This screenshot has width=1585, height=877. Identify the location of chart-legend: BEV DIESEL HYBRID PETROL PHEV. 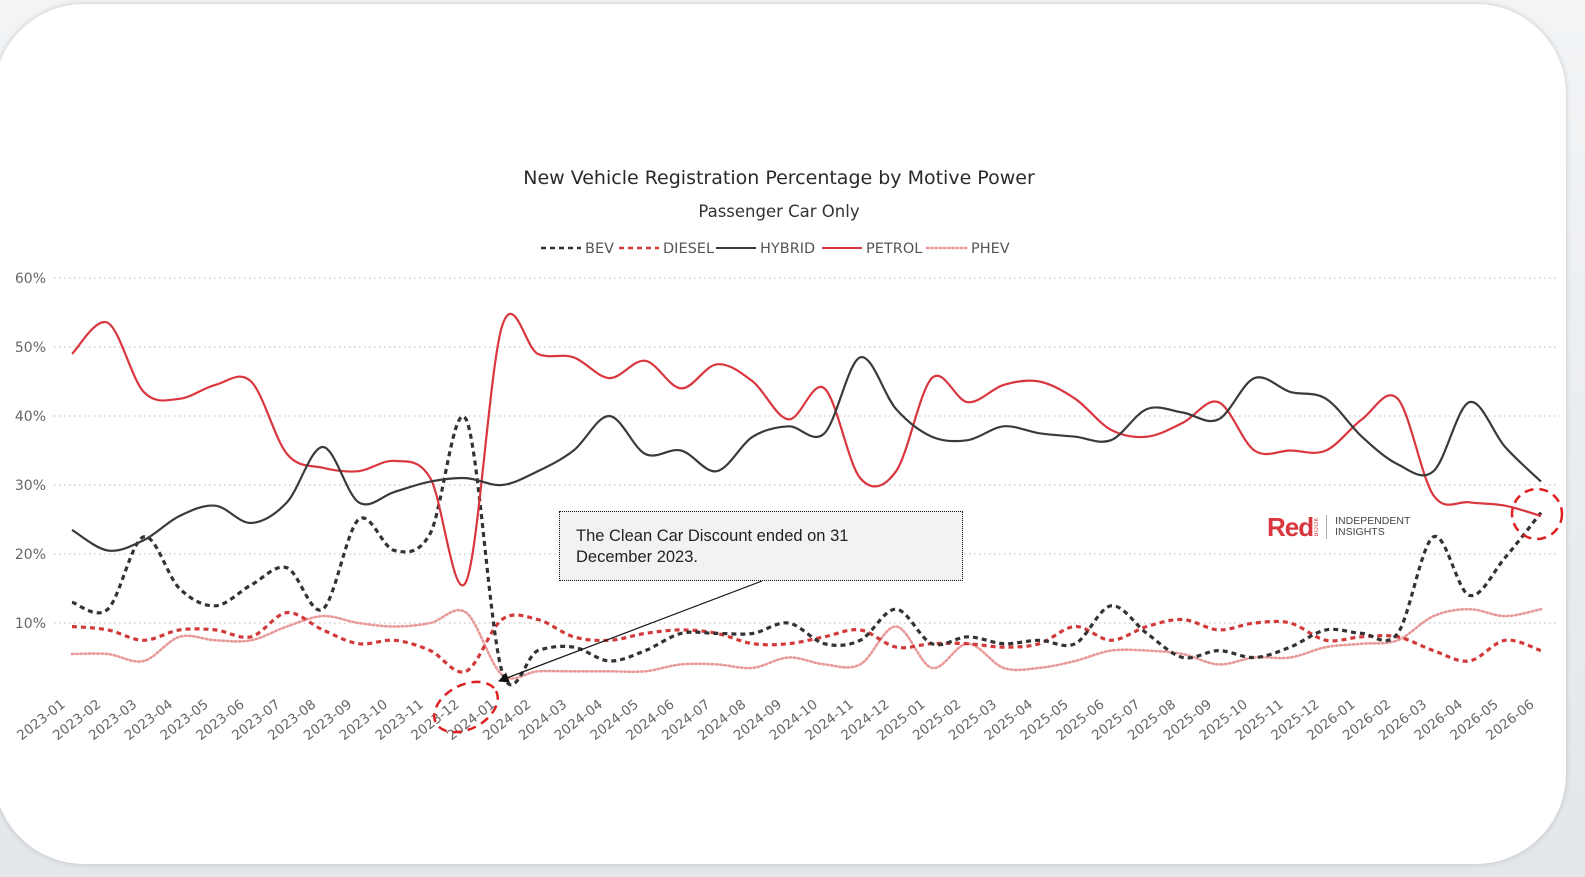
(775, 249).